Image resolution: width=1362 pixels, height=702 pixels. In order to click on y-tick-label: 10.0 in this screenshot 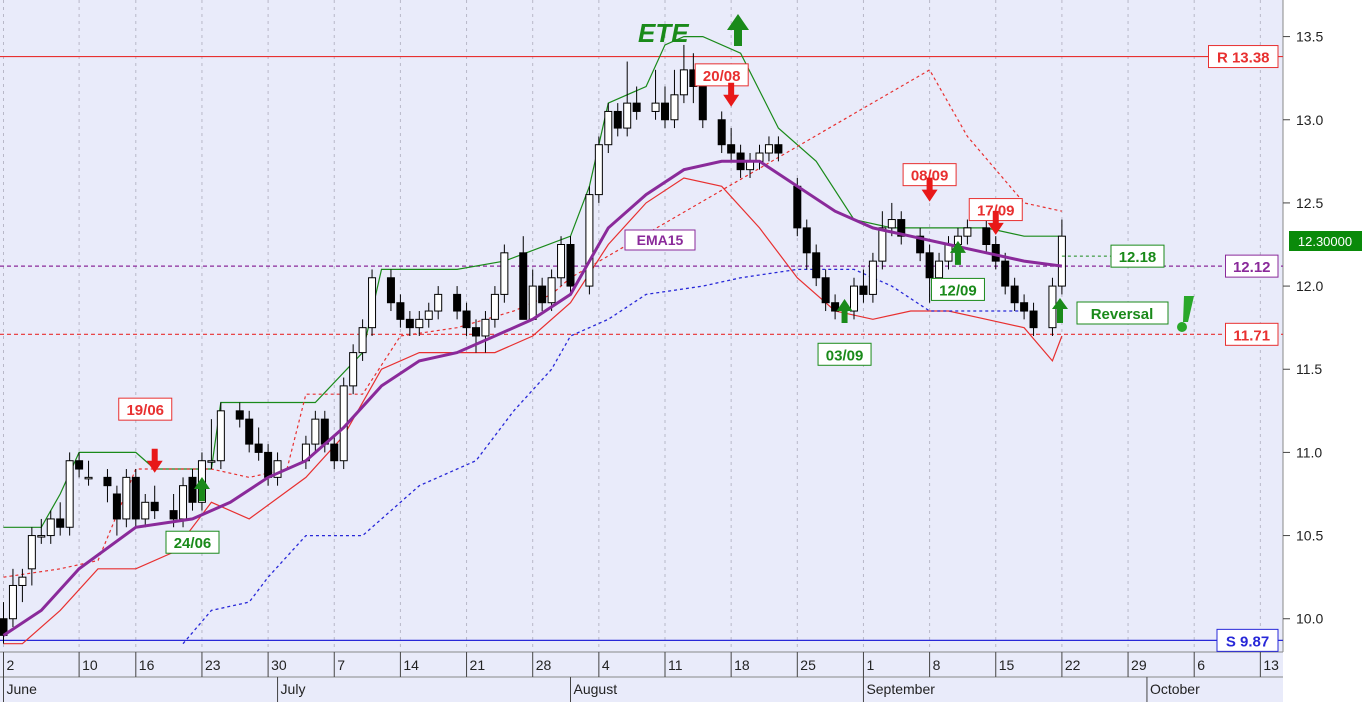, I will do `click(1309, 619)`.